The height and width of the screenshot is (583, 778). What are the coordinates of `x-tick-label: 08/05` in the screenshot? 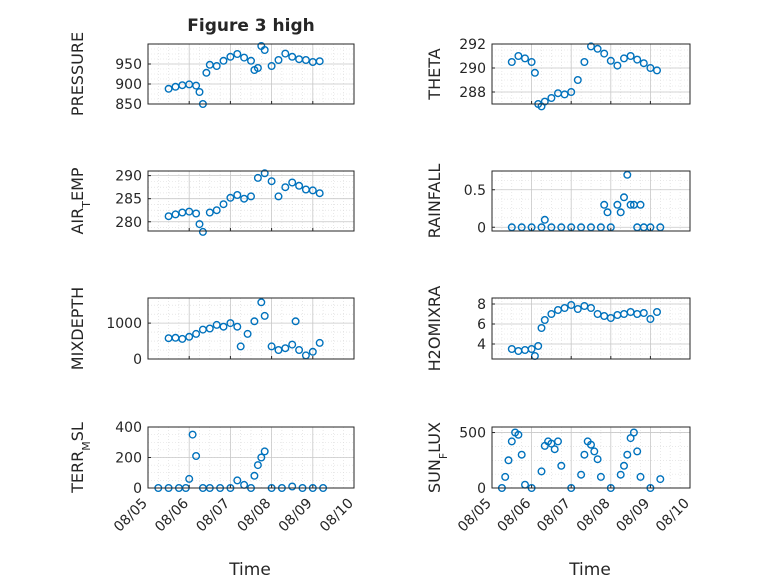 It's located at (131, 516).